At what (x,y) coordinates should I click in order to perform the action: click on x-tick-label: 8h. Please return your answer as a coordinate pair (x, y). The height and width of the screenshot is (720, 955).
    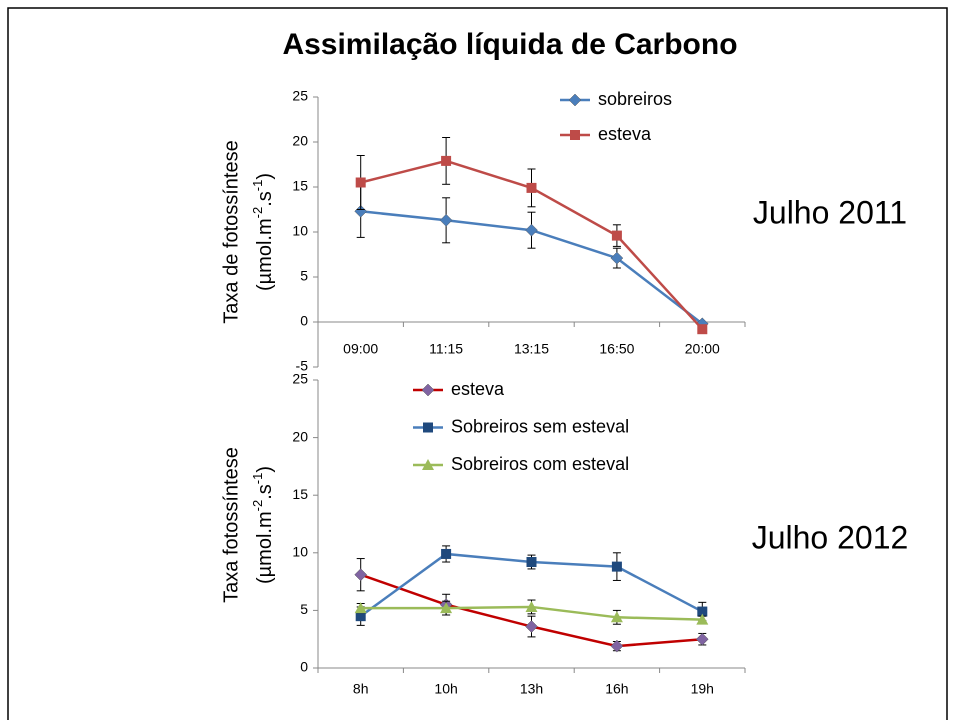
    Looking at the image, I should click on (361, 689).